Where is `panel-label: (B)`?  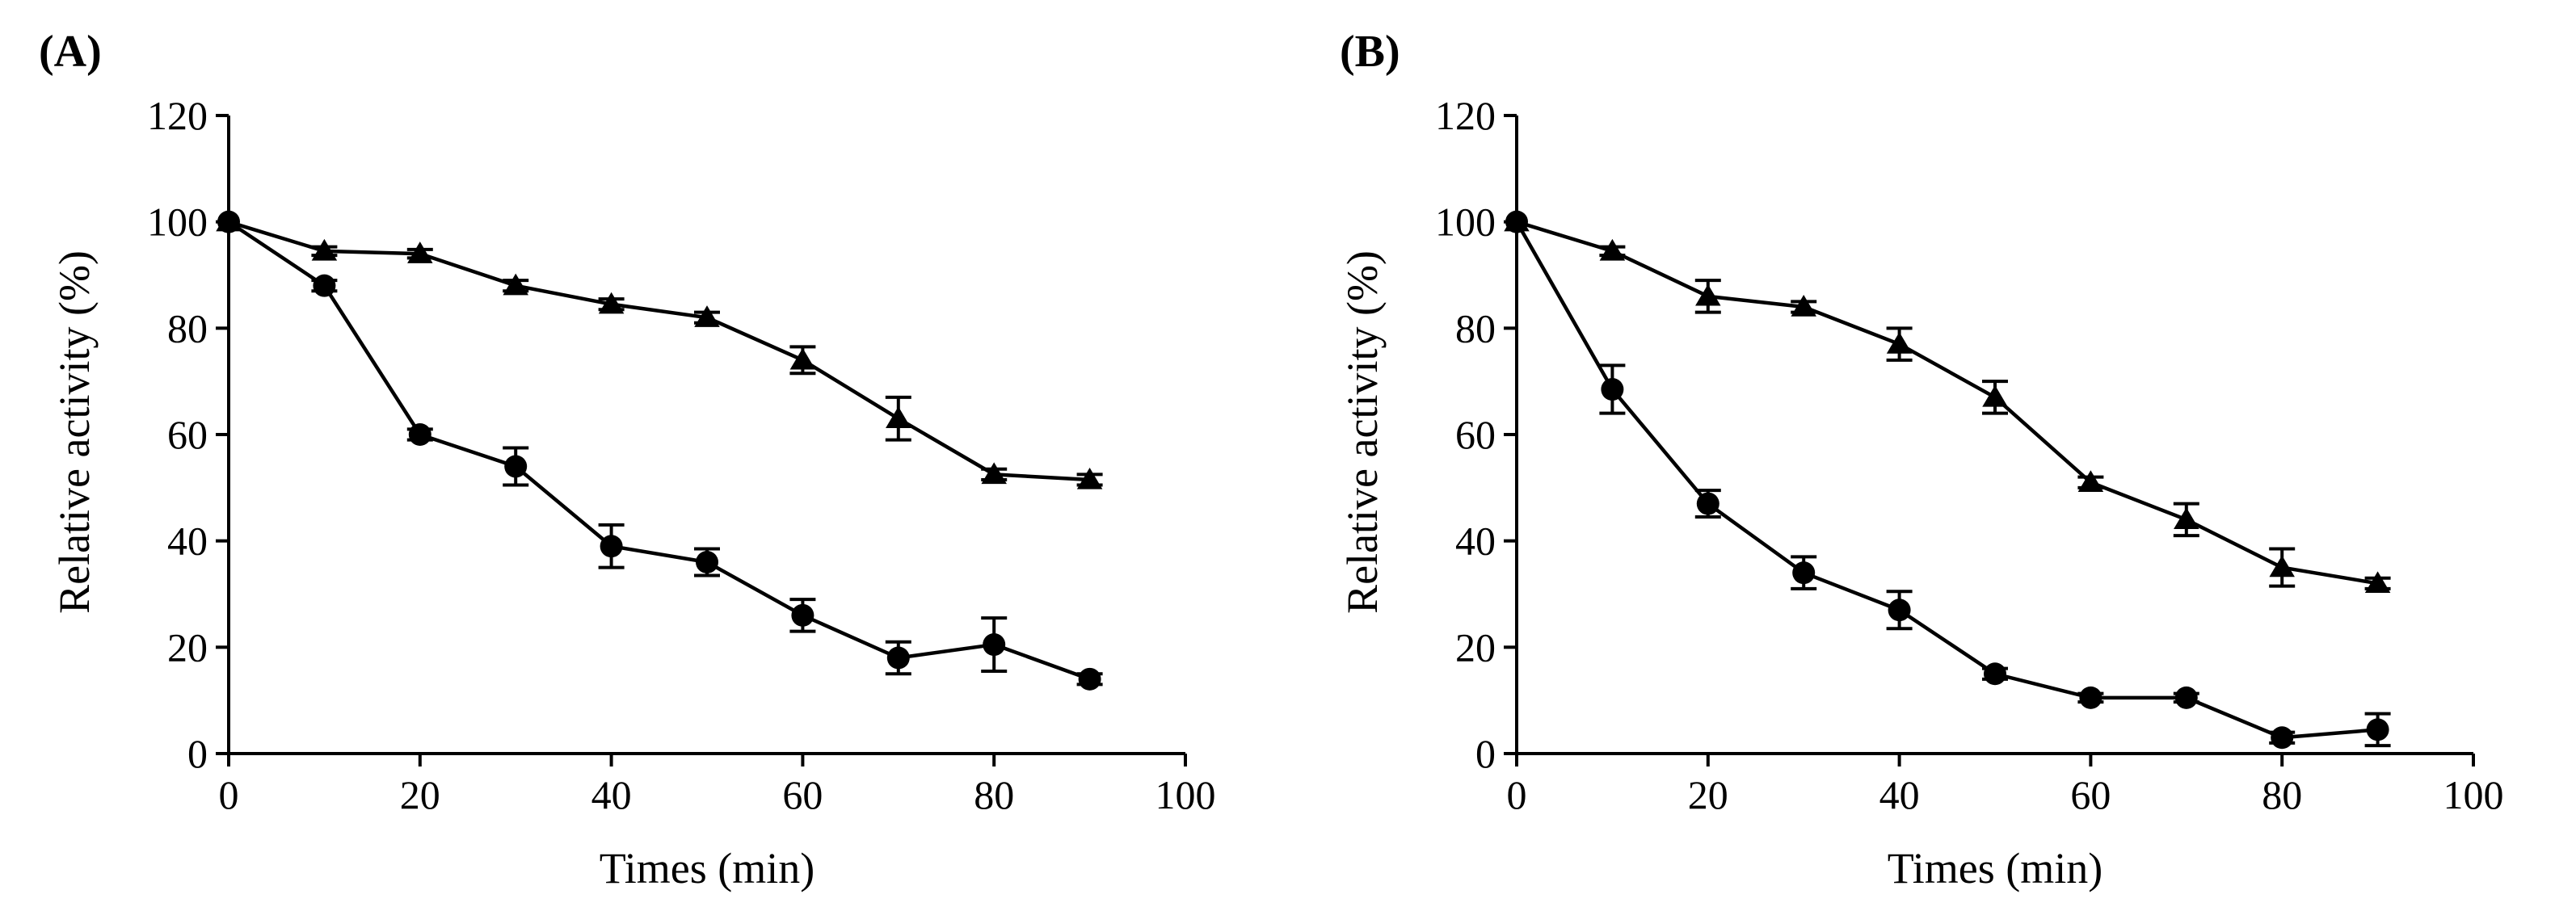 panel-label: (B) is located at coordinates (1370, 52).